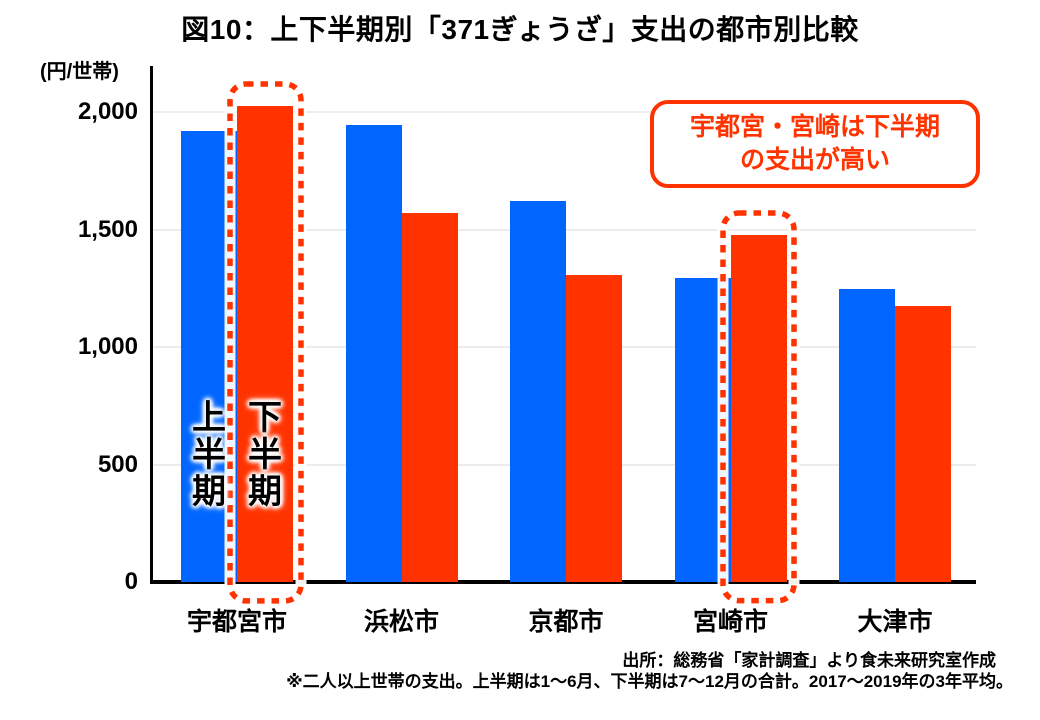  What do you see at coordinates (107, 229) in the screenshot?
I see `y-tick-label-1500: 1,500` at bounding box center [107, 229].